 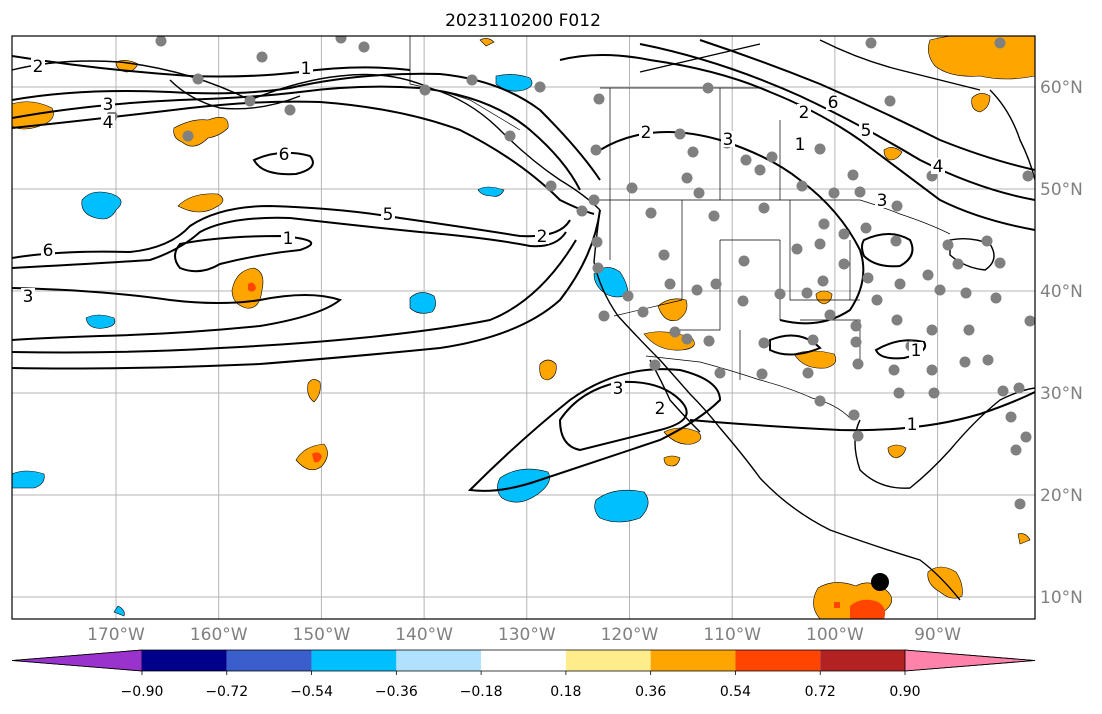 What do you see at coordinates (1061, 343) in the screenshot?
I see `latitude-labels: 60°N 50°N 40°N 30°N 20°N 10°N` at bounding box center [1061, 343].